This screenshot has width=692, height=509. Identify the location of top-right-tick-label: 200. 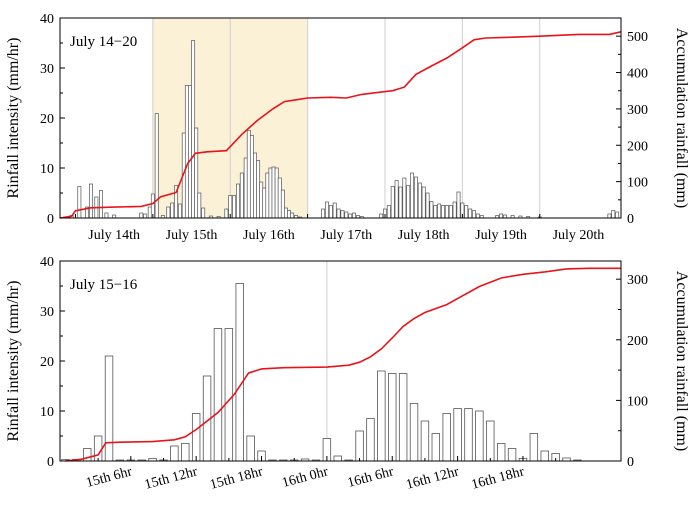
(637, 146).